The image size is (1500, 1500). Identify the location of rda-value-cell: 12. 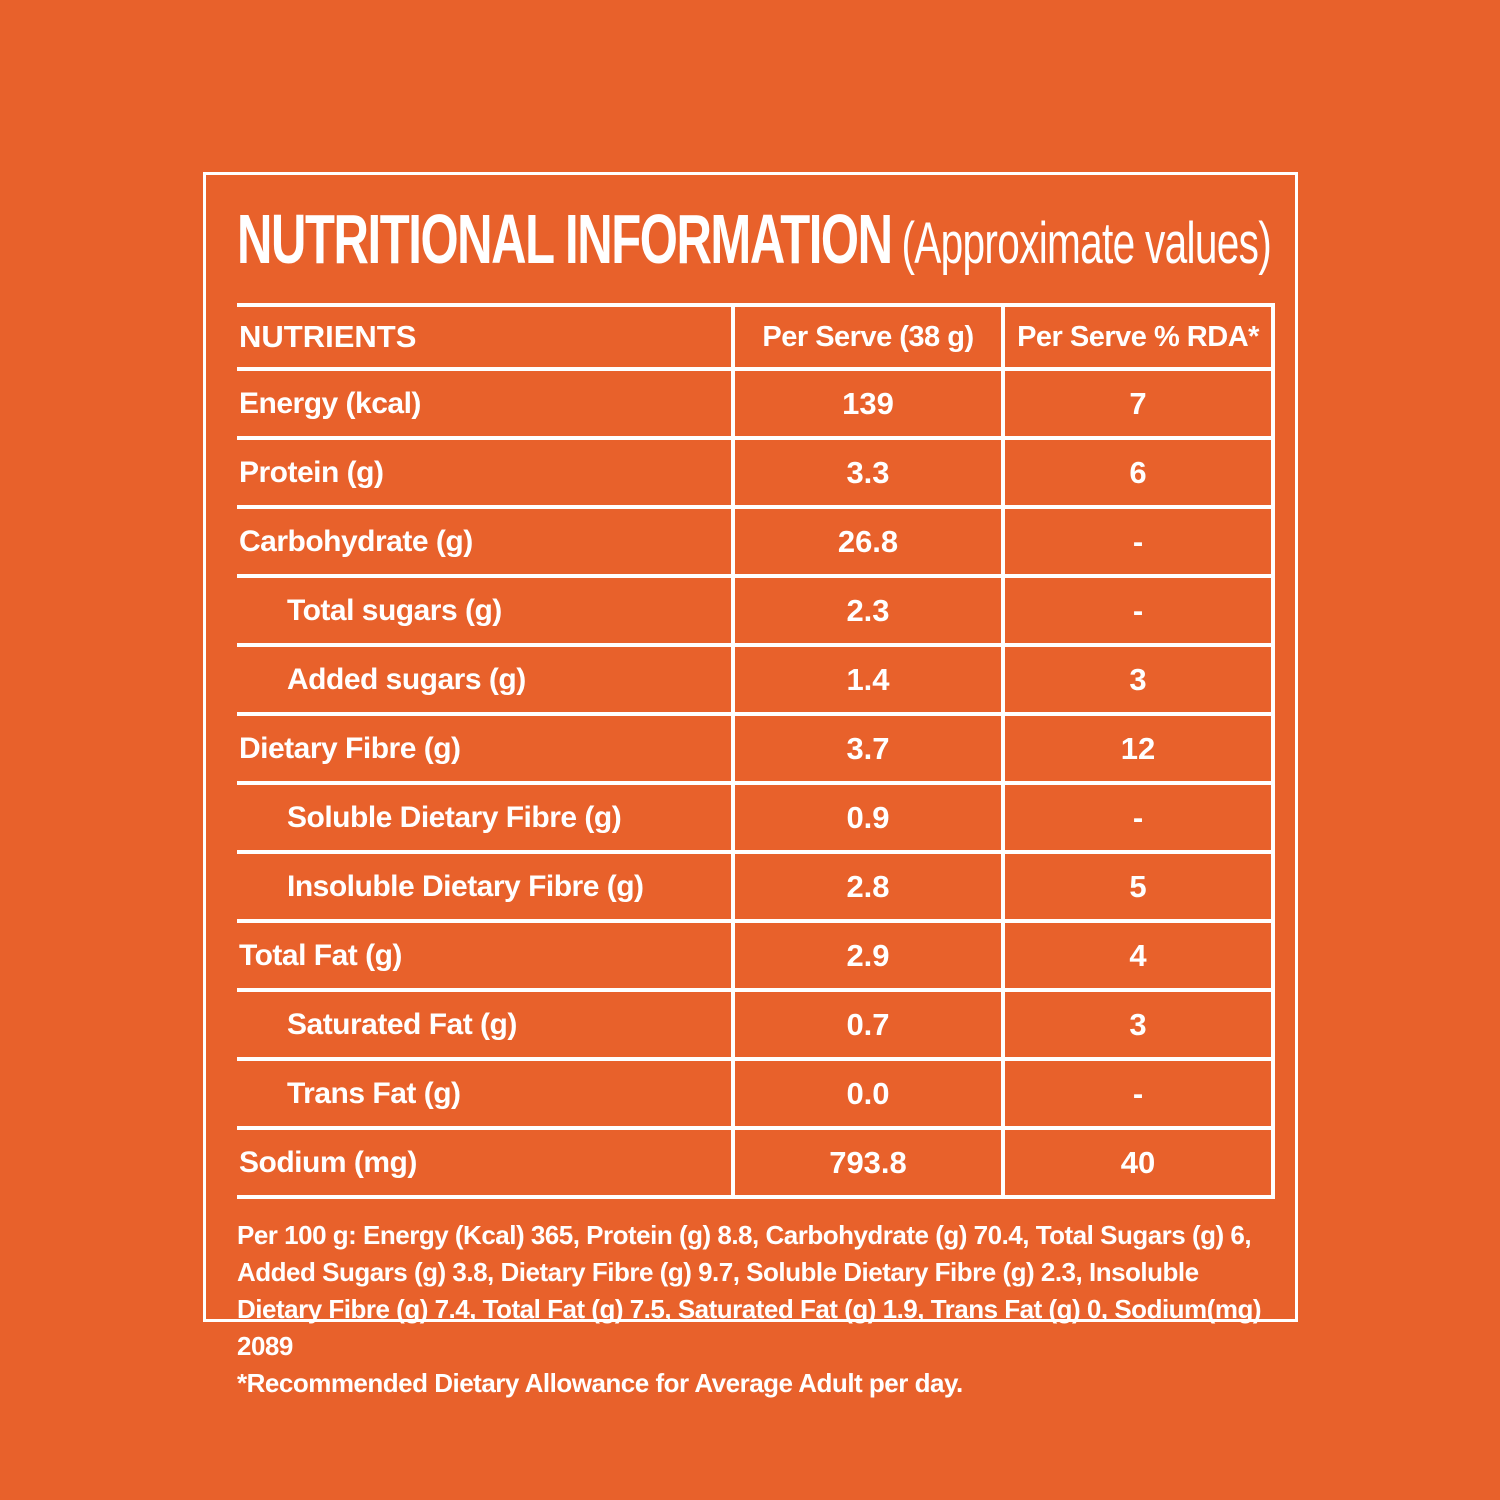
(1136, 748).